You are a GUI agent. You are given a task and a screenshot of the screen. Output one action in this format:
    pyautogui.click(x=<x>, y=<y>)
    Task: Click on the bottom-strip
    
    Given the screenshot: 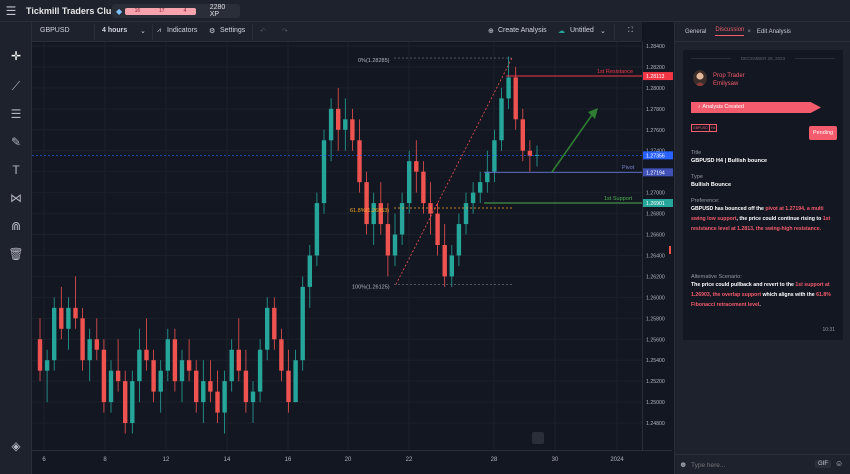 What is the action you would take?
    pyautogui.click(x=352, y=469)
    